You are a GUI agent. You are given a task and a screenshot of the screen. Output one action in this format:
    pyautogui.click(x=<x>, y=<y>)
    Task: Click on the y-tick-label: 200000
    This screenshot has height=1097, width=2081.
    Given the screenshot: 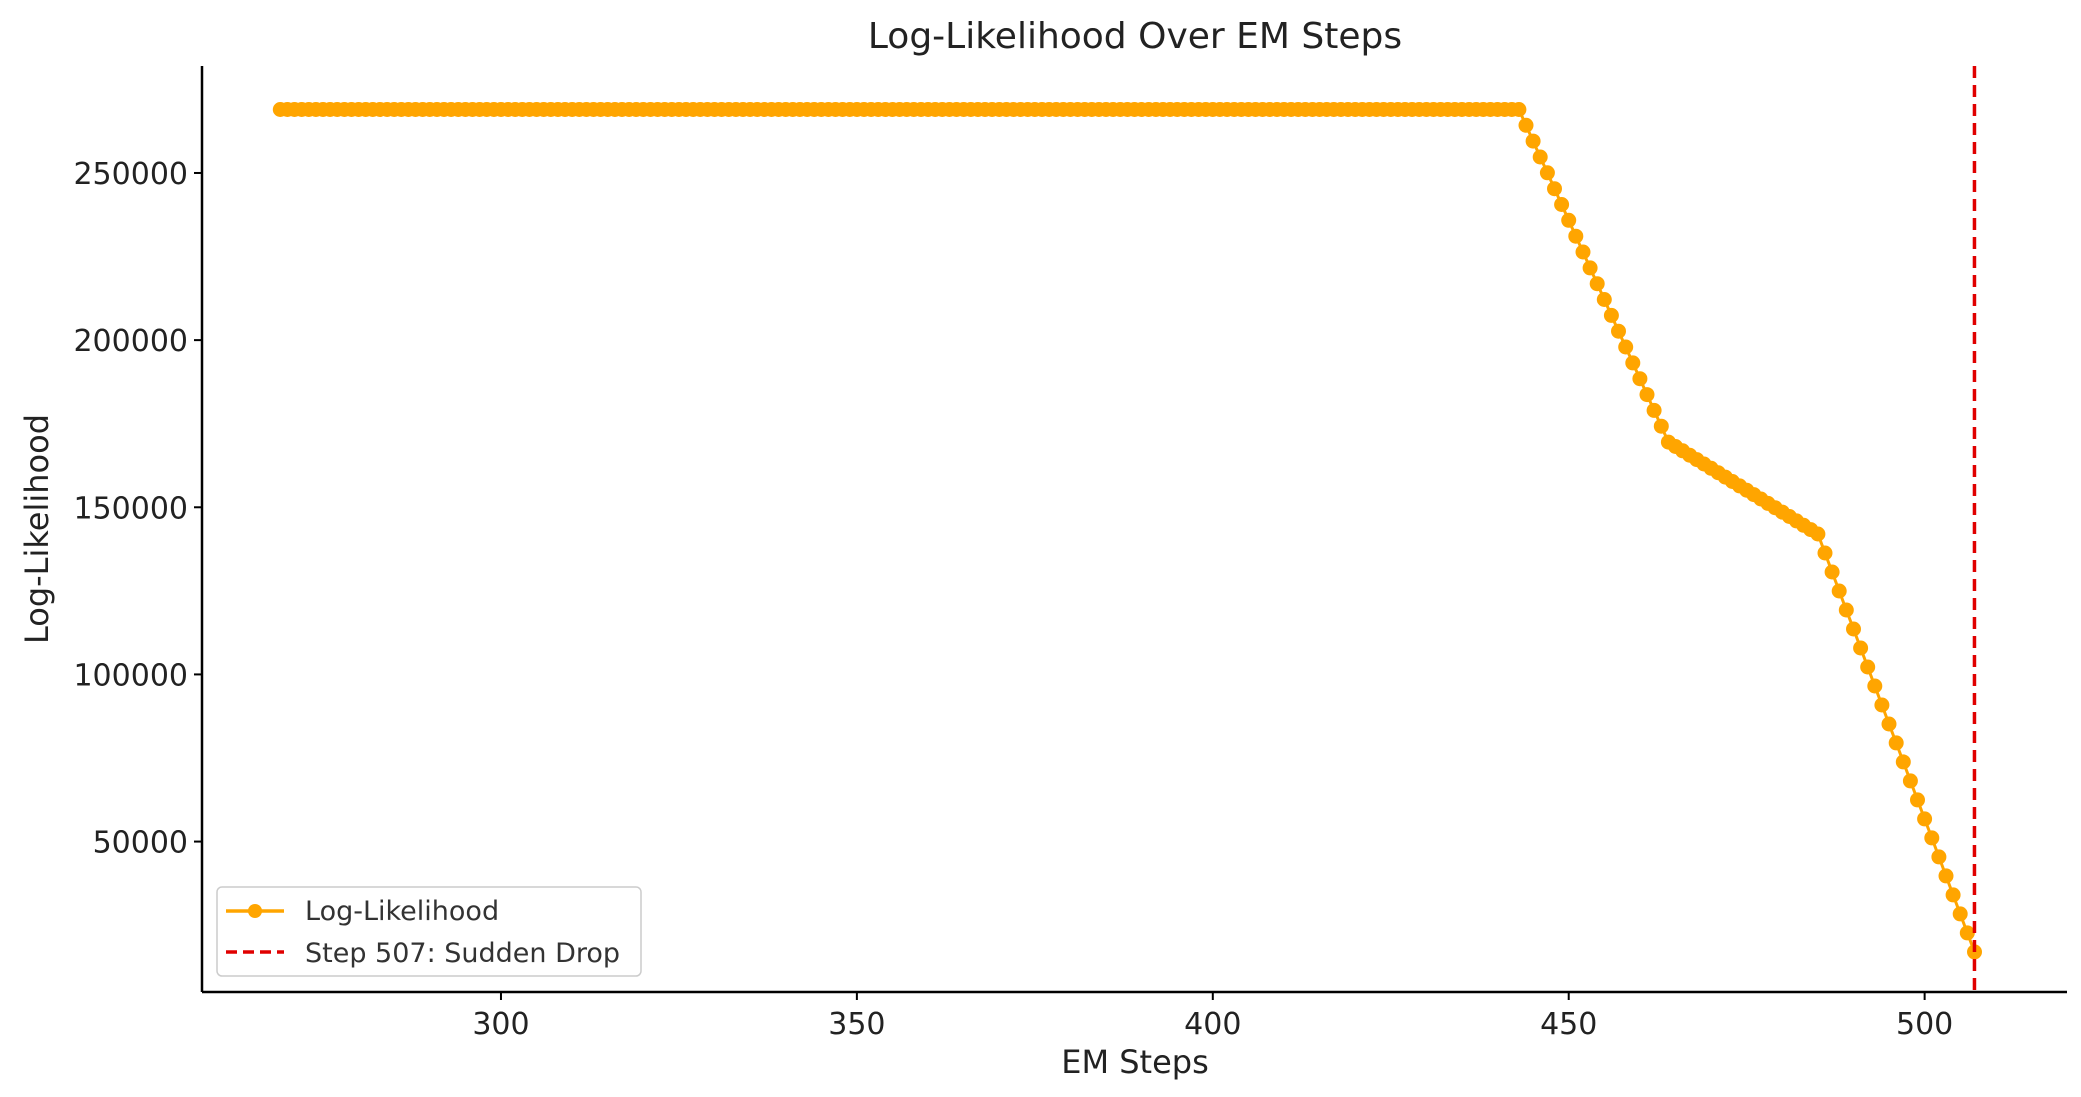 What is the action you would take?
    pyautogui.click(x=130, y=341)
    